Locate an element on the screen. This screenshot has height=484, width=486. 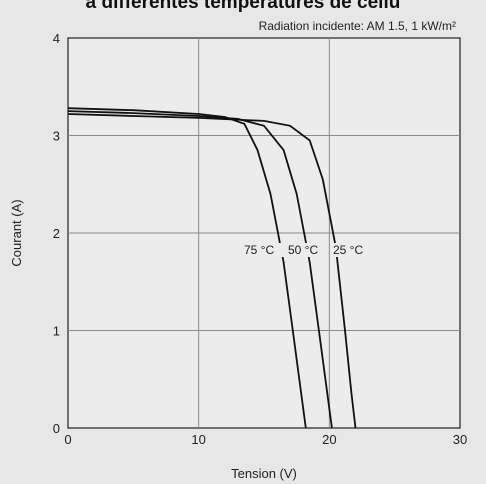
series-label: 25 °C is located at coordinates (348, 250).